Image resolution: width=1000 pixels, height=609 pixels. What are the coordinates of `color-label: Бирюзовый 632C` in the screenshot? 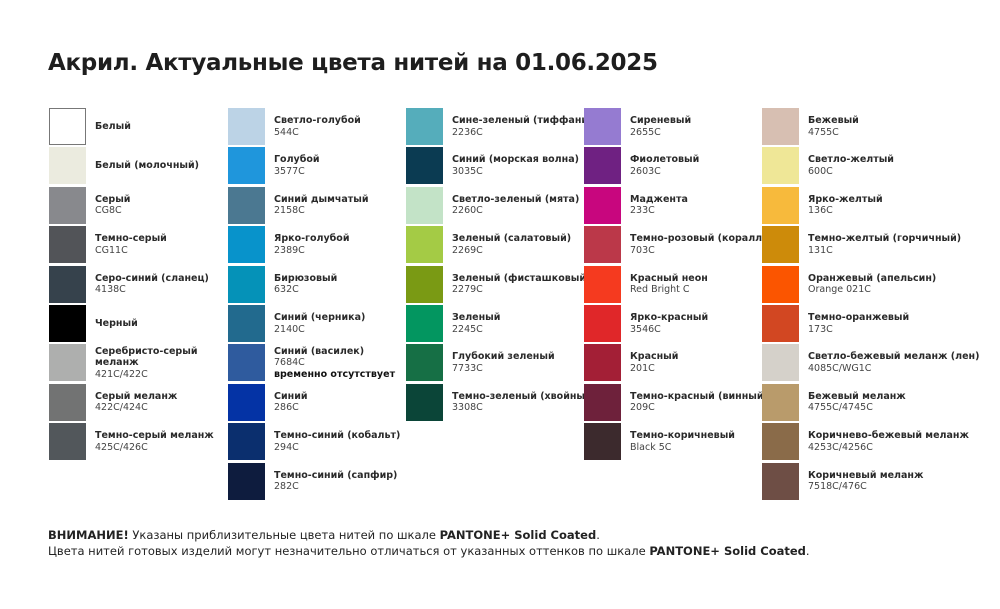 It's located at (305, 284).